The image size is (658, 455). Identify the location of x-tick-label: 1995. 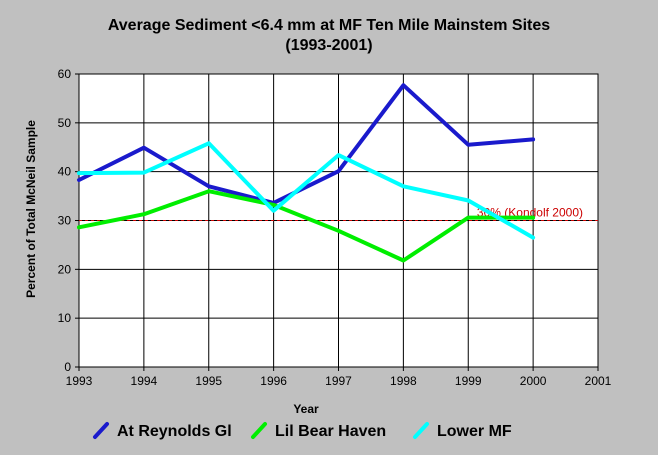
(208, 381).